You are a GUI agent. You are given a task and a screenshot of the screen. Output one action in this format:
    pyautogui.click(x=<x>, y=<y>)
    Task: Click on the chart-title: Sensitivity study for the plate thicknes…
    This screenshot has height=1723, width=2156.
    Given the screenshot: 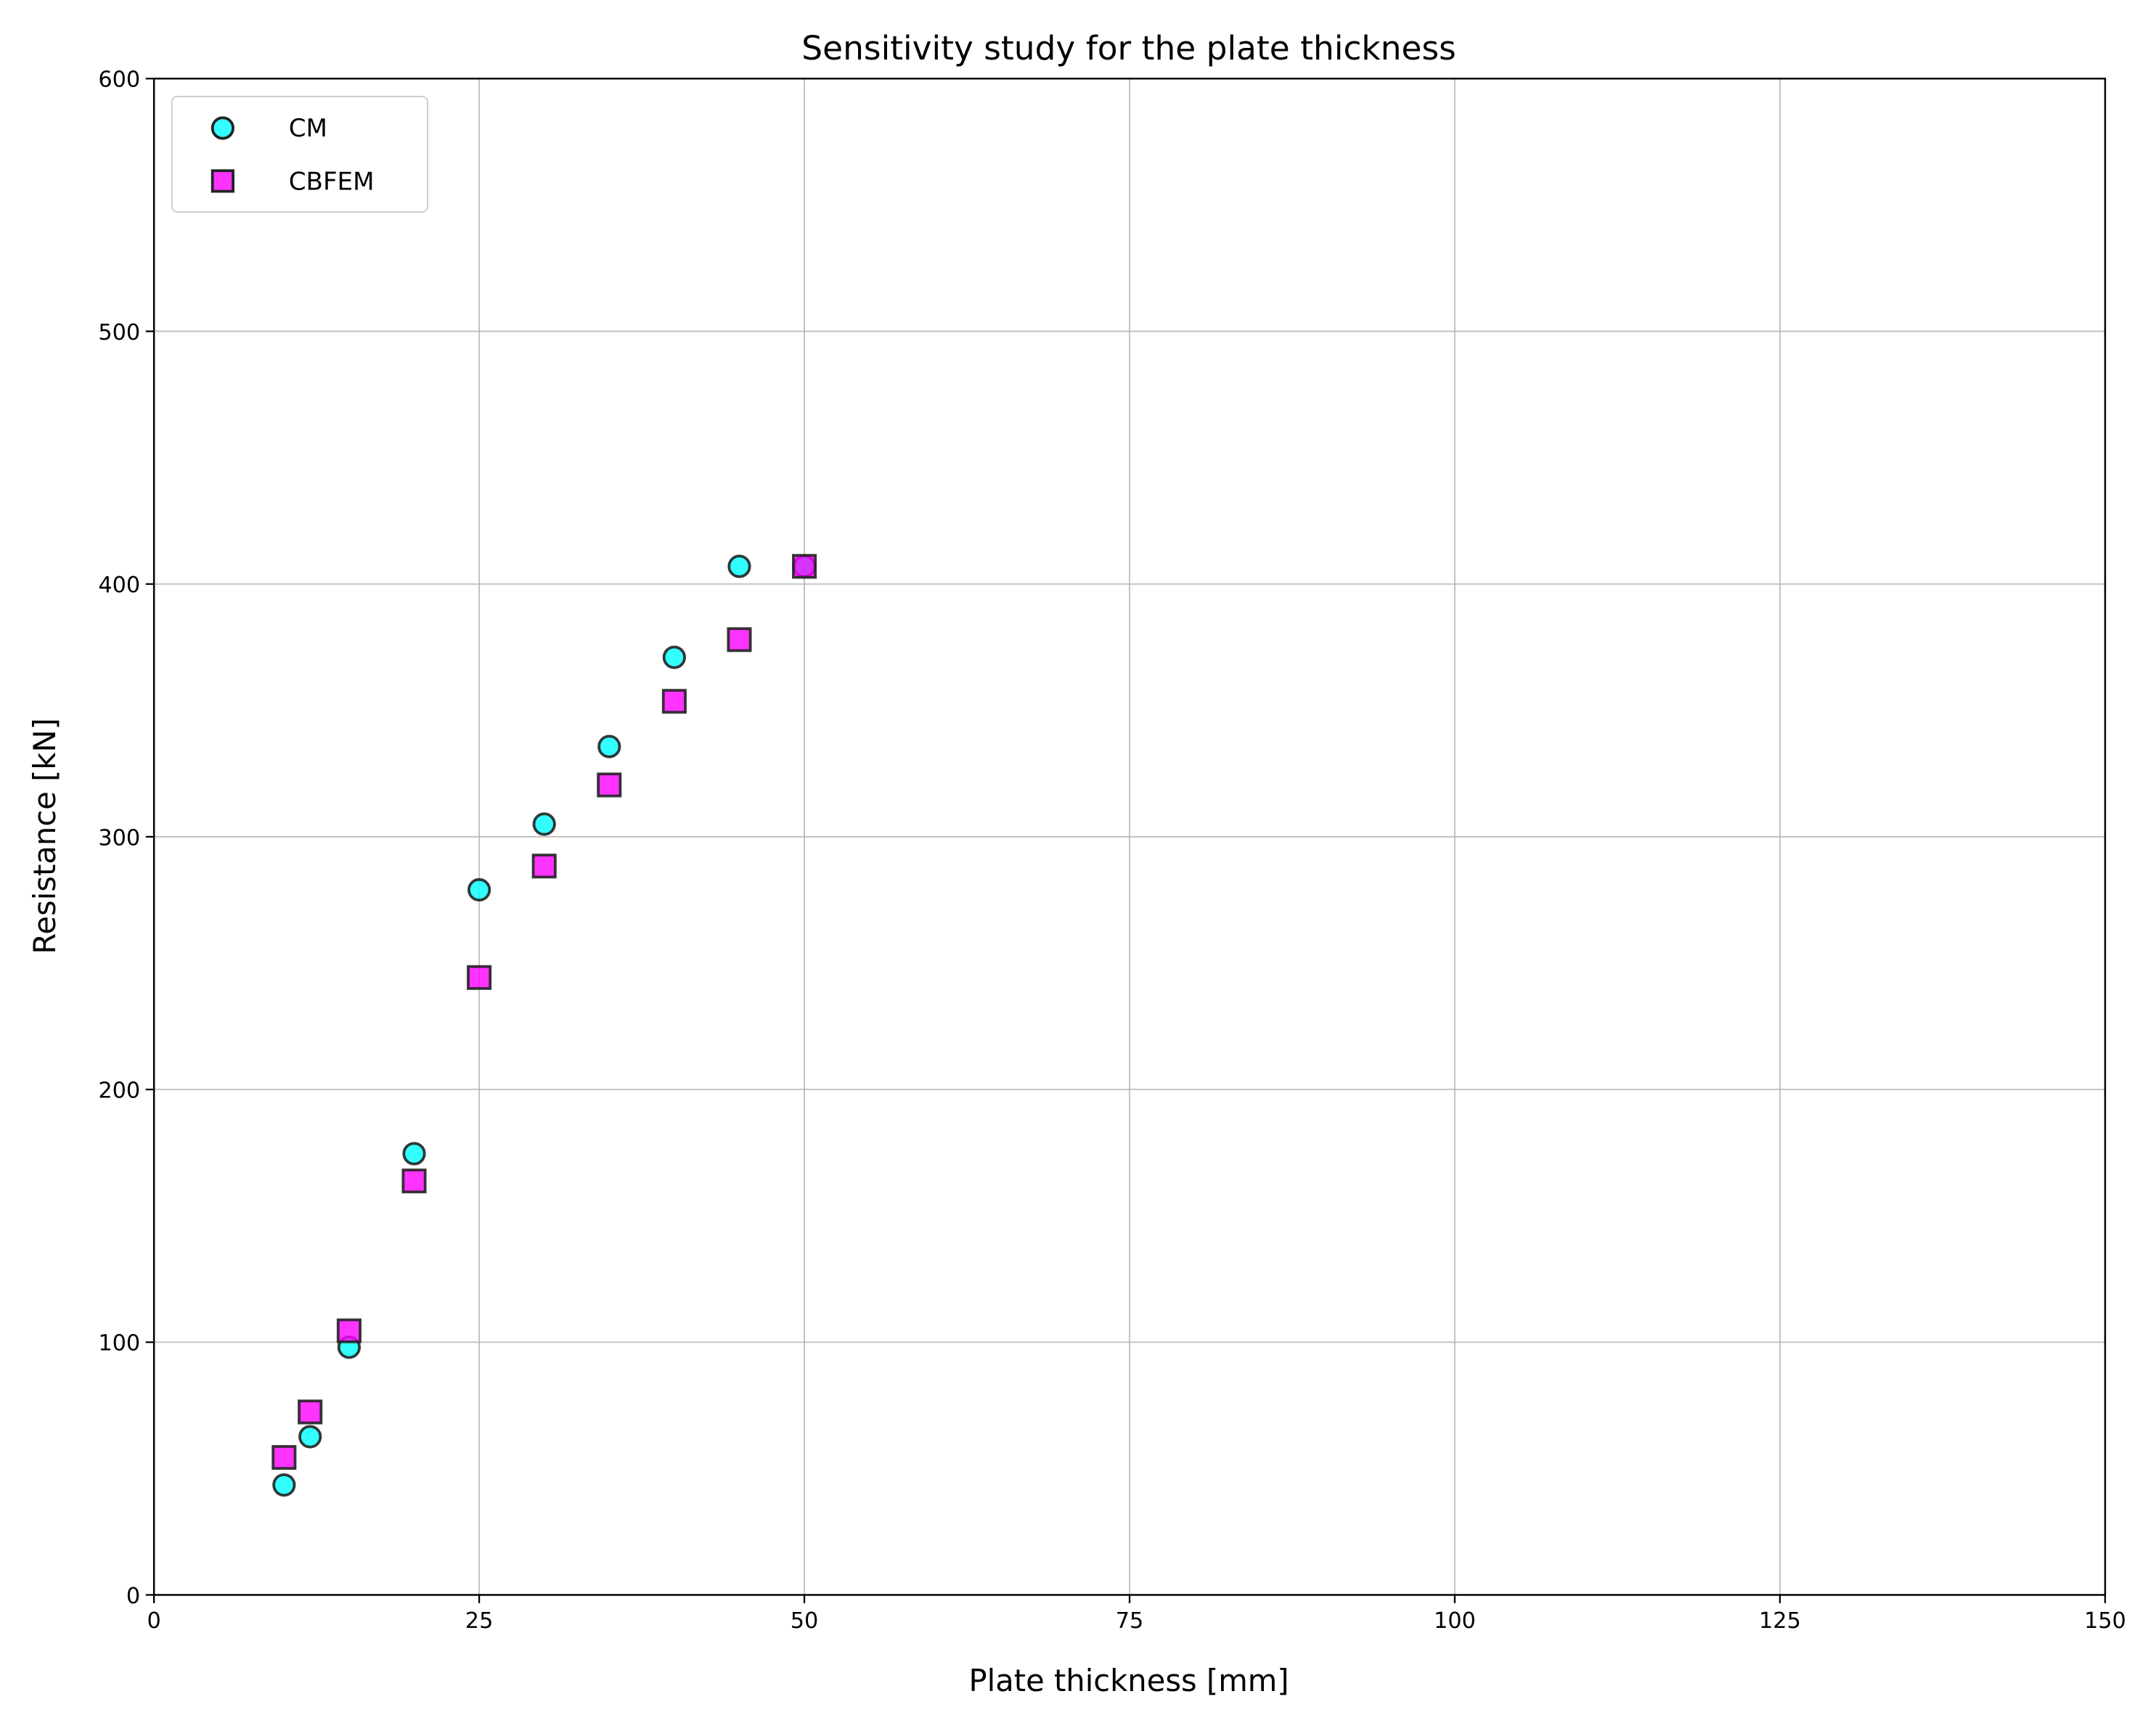 What is the action you would take?
    pyautogui.click(x=1128, y=48)
    